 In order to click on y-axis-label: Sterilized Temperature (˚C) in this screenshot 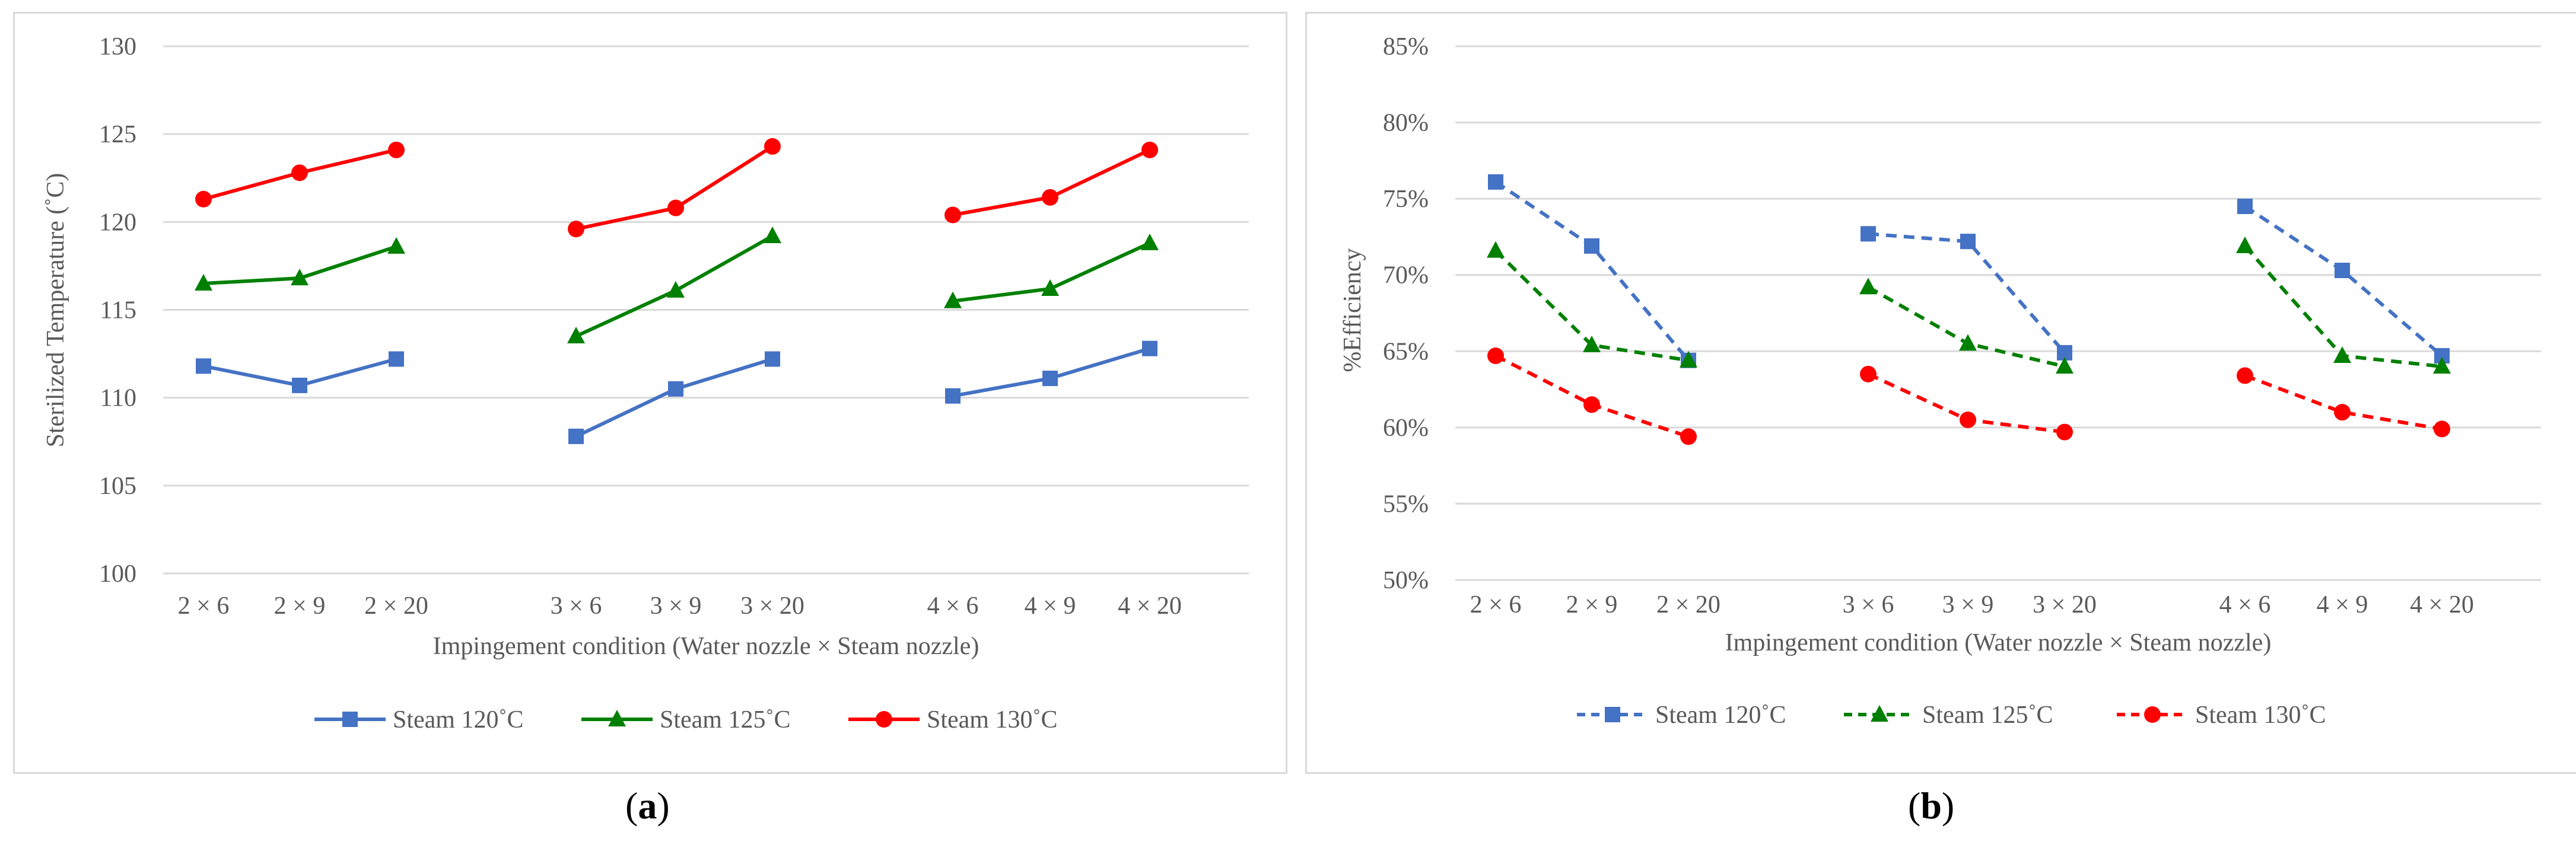, I will do `click(55, 310)`.